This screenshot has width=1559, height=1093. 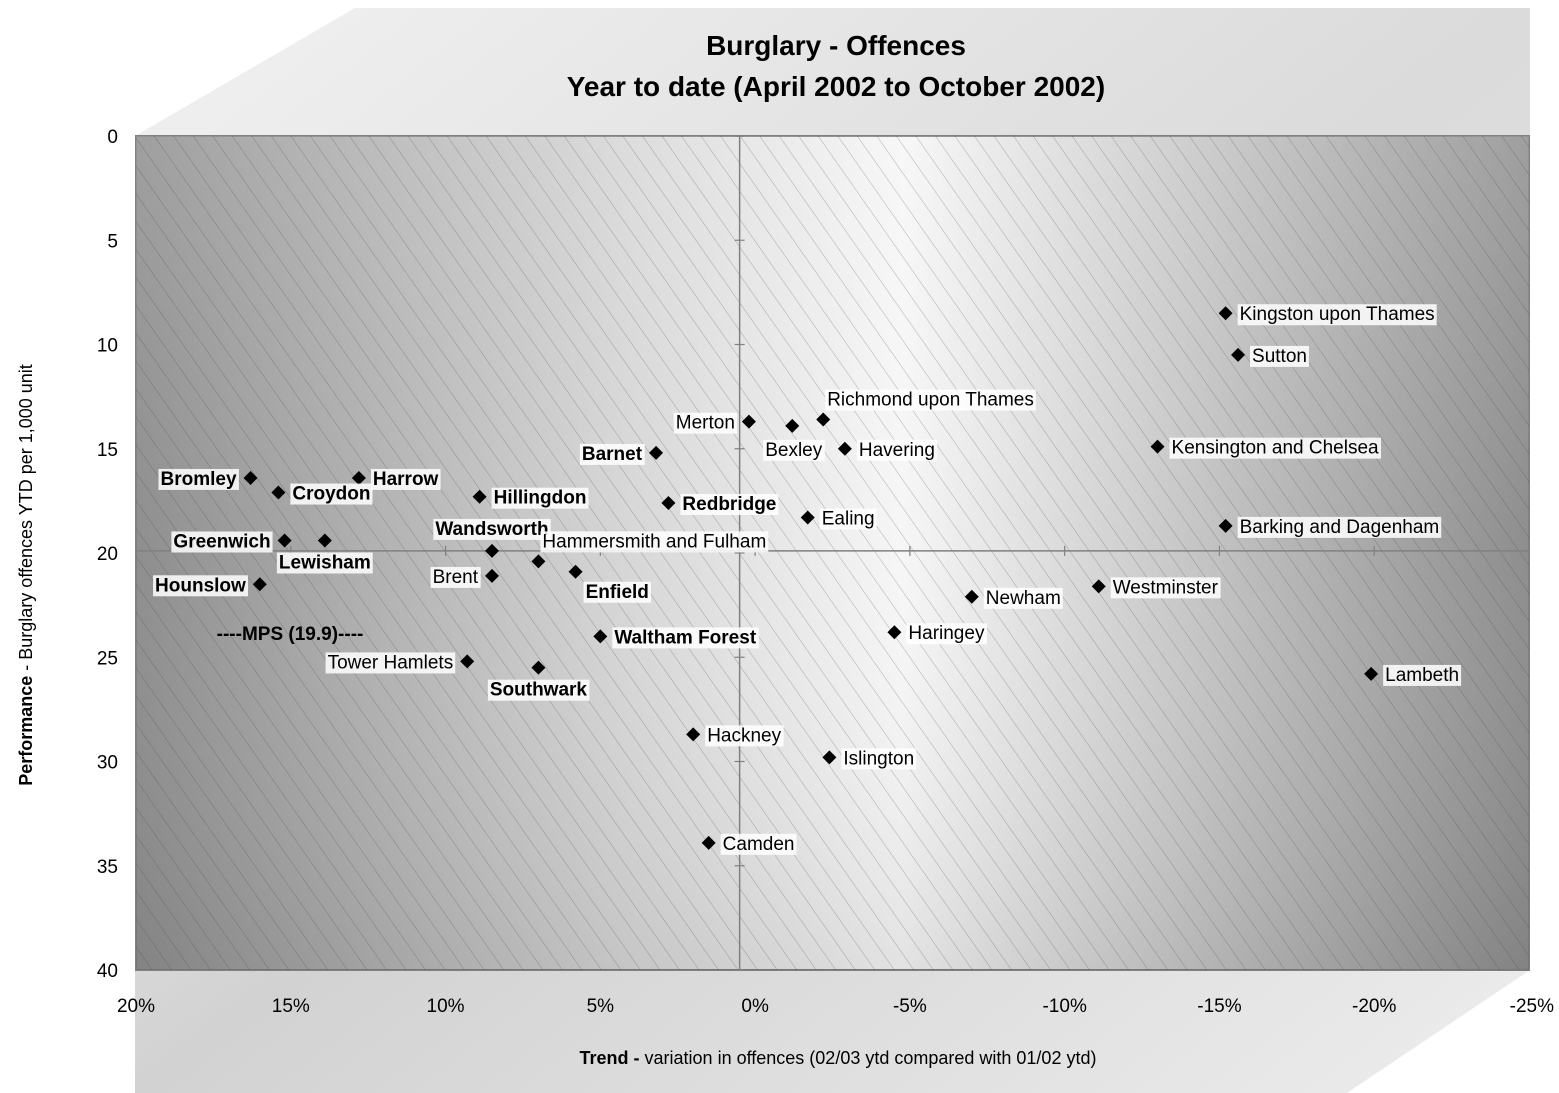 What do you see at coordinates (26, 520) in the screenshot?
I see `y-axis-title-rest: - Burglary offences YTD per 1,000 unit` at bounding box center [26, 520].